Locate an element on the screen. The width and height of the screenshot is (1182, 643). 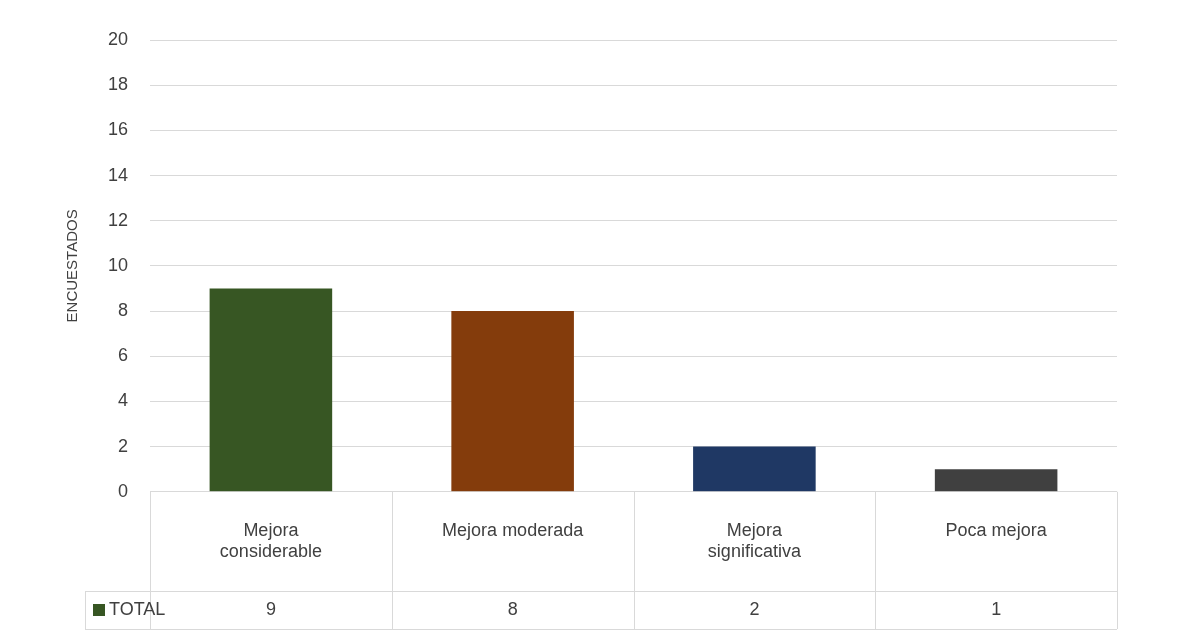
y-tick-label: 12 is located at coordinates (118, 219).